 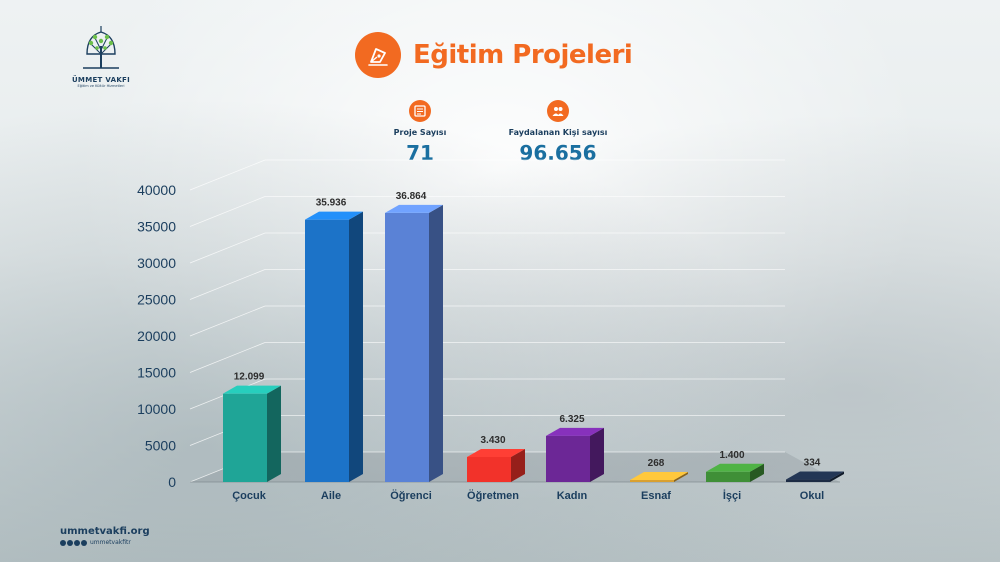 What do you see at coordinates (63, 542) in the screenshot?
I see `facebook-icon` at bounding box center [63, 542].